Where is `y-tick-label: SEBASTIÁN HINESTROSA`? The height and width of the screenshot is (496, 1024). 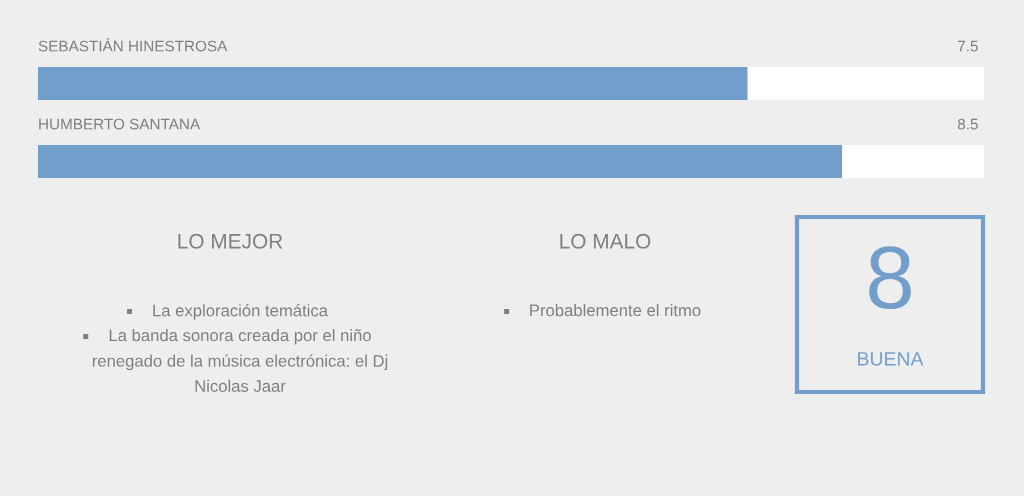
y-tick-label: SEBASTIÁN HINESTROSA is located at coordinates (133, 45).